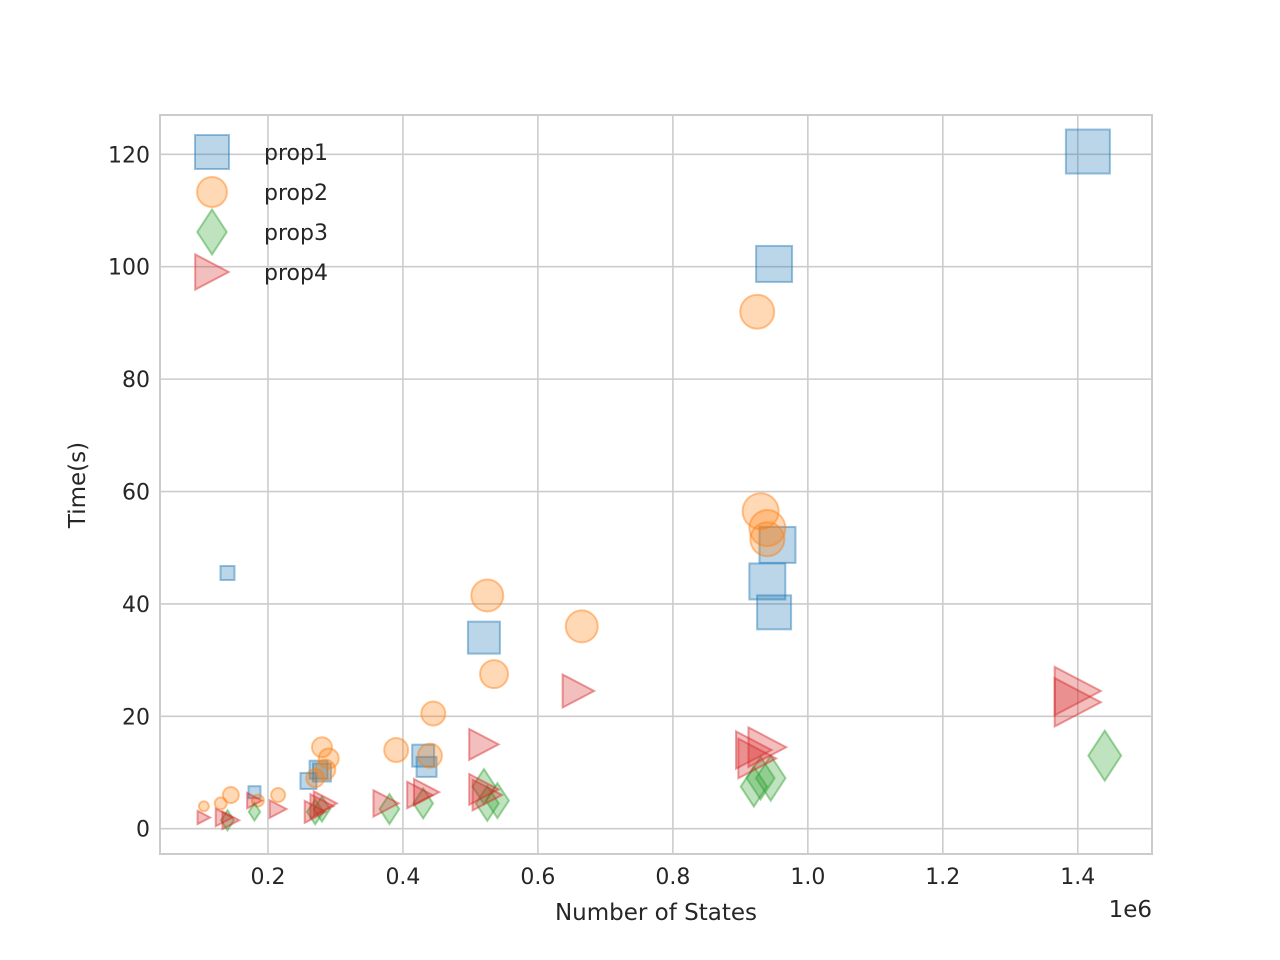 The width and height of the screenshot is (1280, 960). I want to click on legend-label-prop2: prop2, so click(296, 193).